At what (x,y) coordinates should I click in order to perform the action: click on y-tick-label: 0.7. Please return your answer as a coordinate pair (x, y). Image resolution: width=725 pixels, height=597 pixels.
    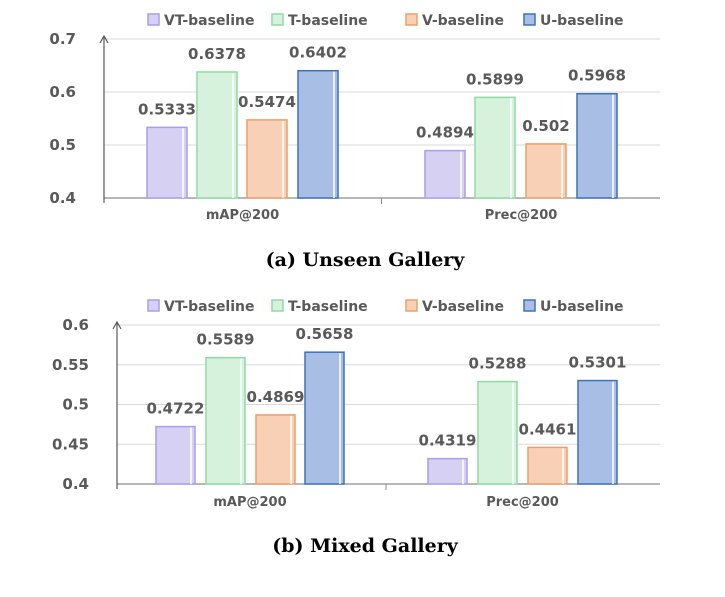
    Looking at the image, I should click on (62, 39).